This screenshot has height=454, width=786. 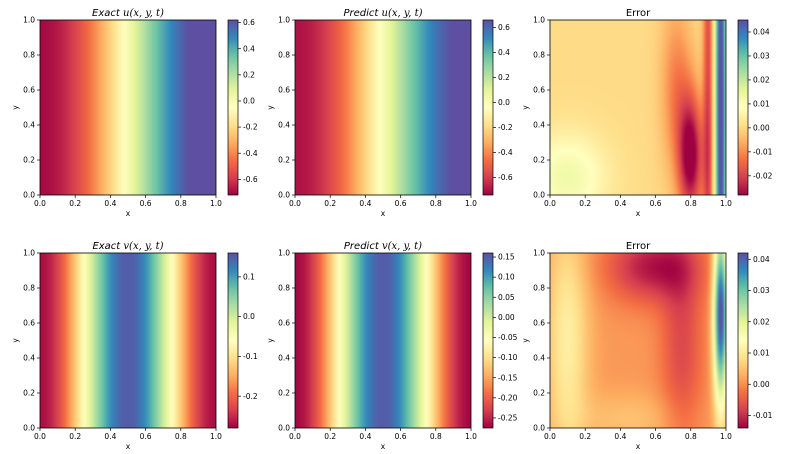 What do you see at coordinates (383, 246) in the screenshot?
I see `chart-title: Predict v(x, y, t)` at bounding box center [383, 246].